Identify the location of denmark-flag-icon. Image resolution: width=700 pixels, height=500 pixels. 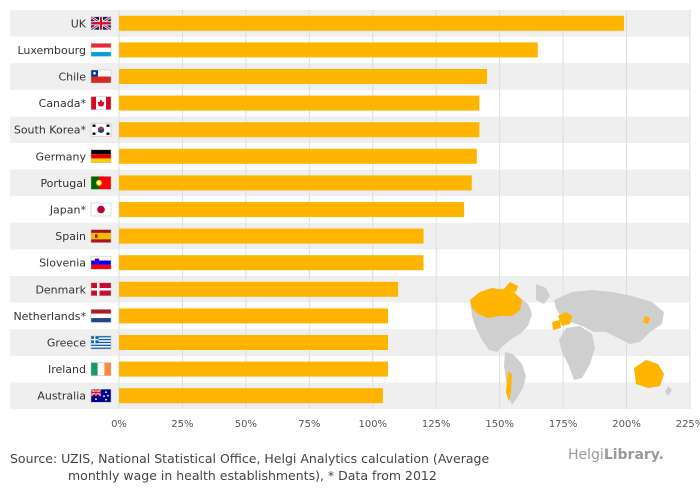
(101, 289).